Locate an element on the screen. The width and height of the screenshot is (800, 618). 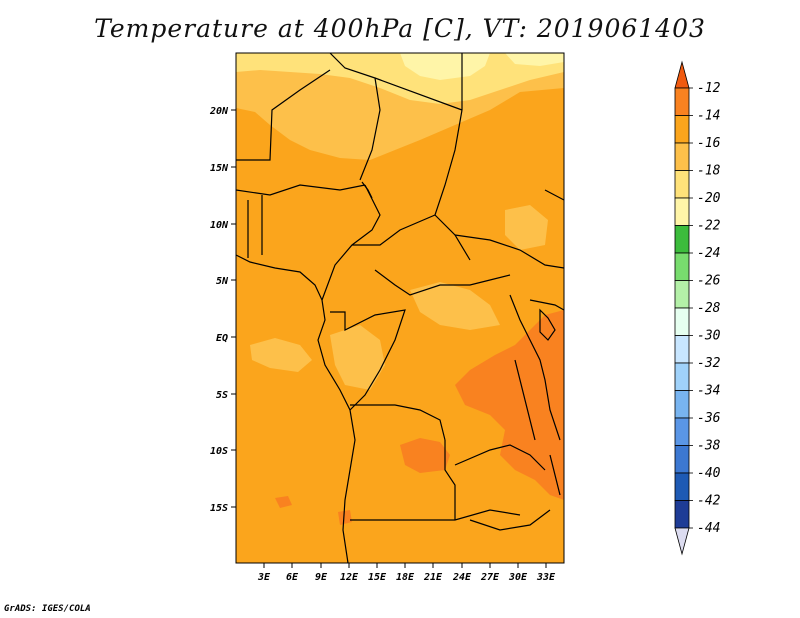
lat-label-10s: 10S is located at coordinates (219, 451).